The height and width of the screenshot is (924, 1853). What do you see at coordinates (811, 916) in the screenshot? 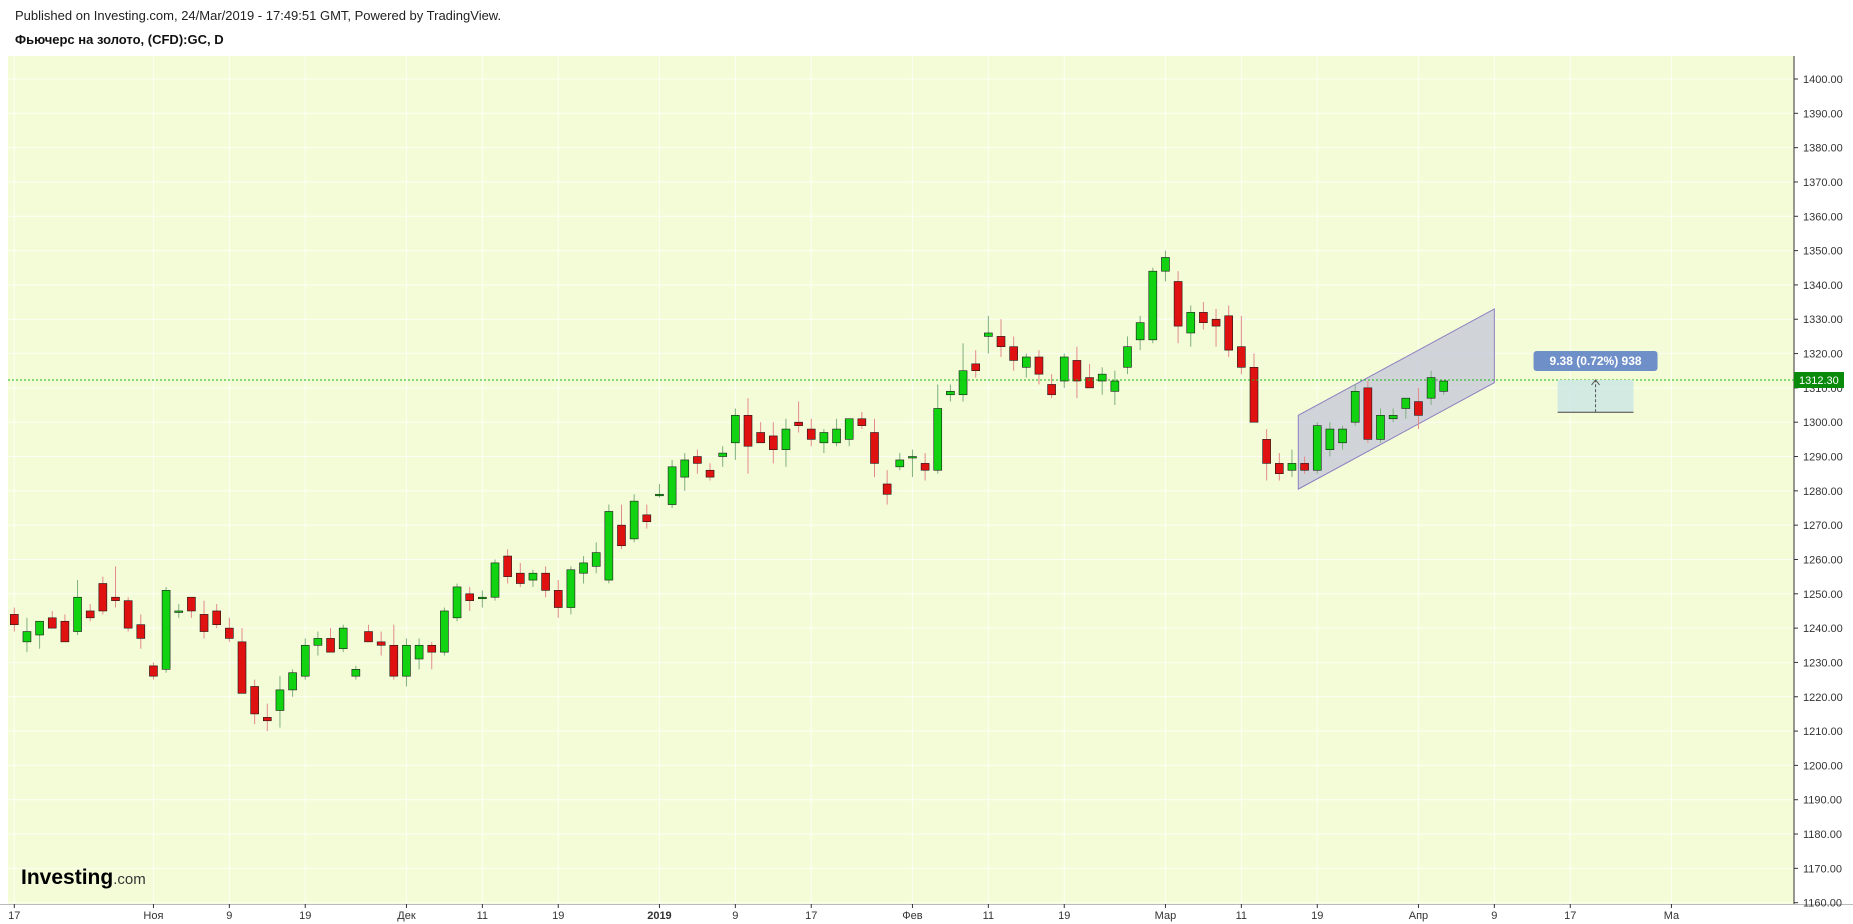
I see `x-tick-label: 17` at bounding box center [811, 916].